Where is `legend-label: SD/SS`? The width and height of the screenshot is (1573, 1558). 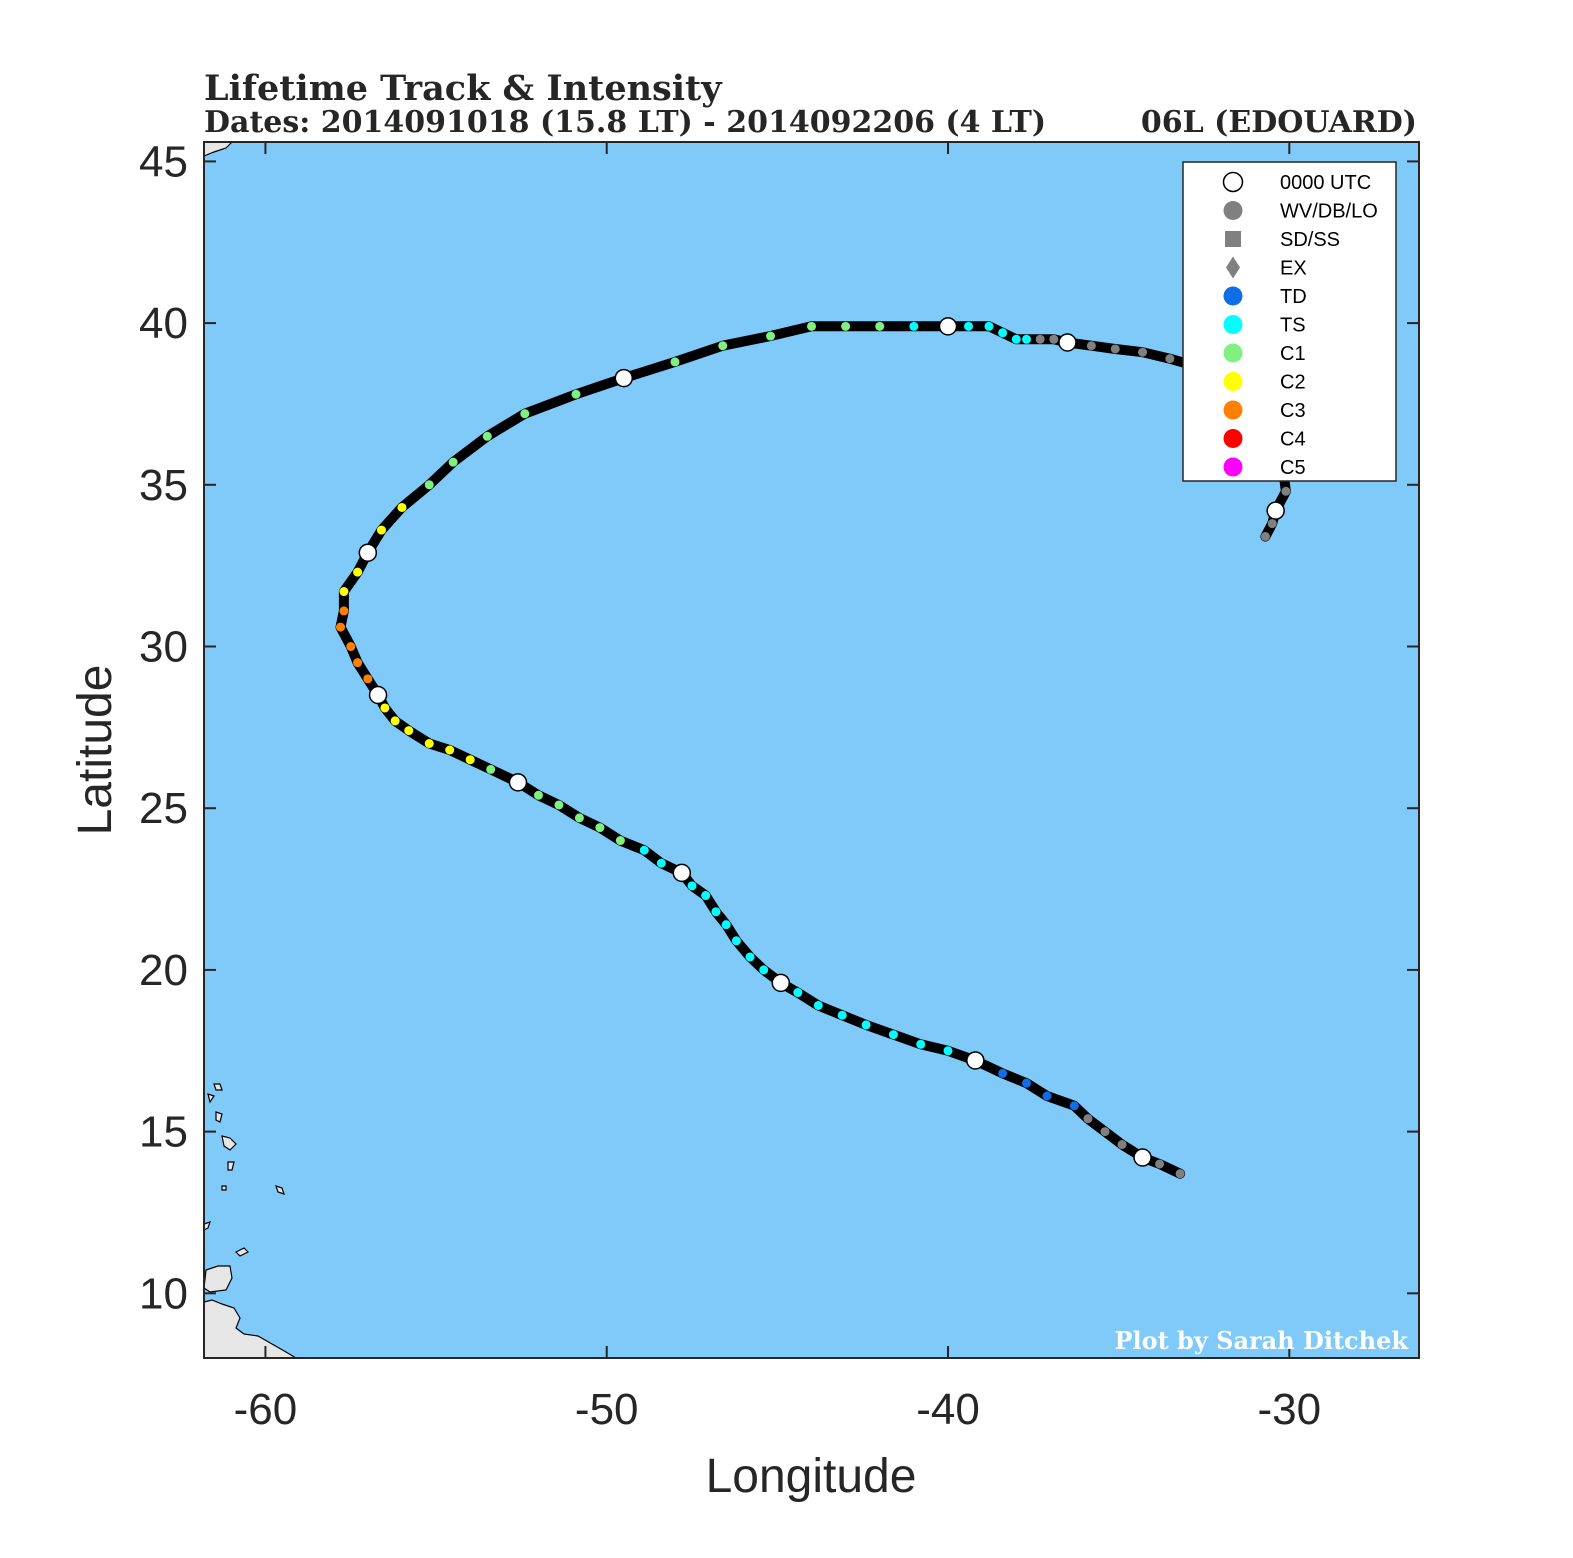 legend-label: SD/SS is located at coordinates (1310, 240).